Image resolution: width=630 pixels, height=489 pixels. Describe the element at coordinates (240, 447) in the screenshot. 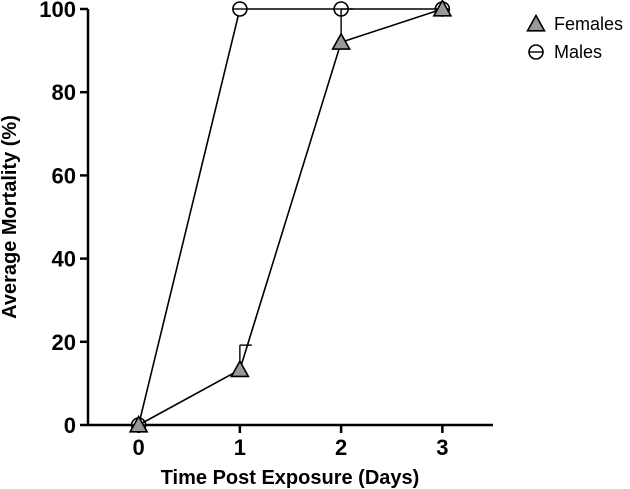

I see `x-tick-label: 1` at that location.